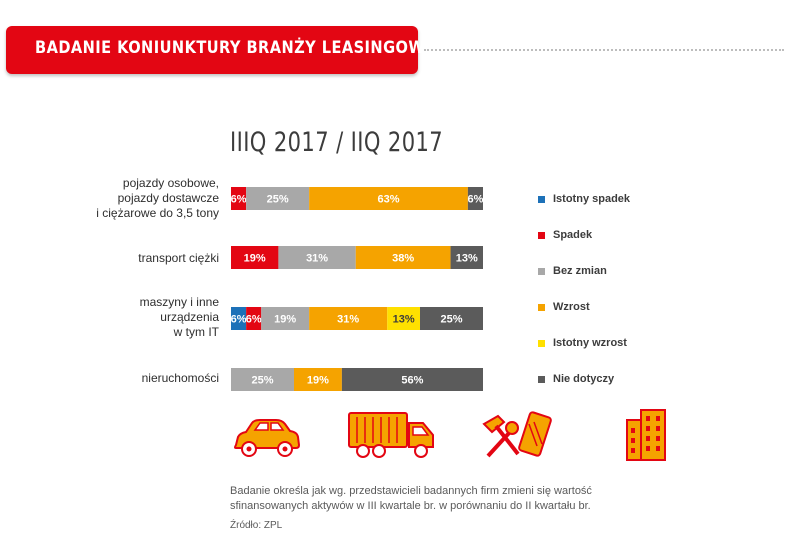 This screenshot has width=786, height=539. I want to click on legend-label: Wzrost, so click(571, 307).